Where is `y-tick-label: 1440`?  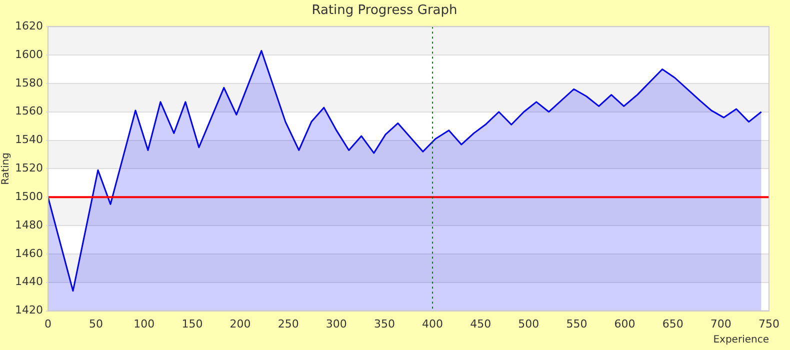
y-tick-label: 1440 is located at coordinates (28, 281).